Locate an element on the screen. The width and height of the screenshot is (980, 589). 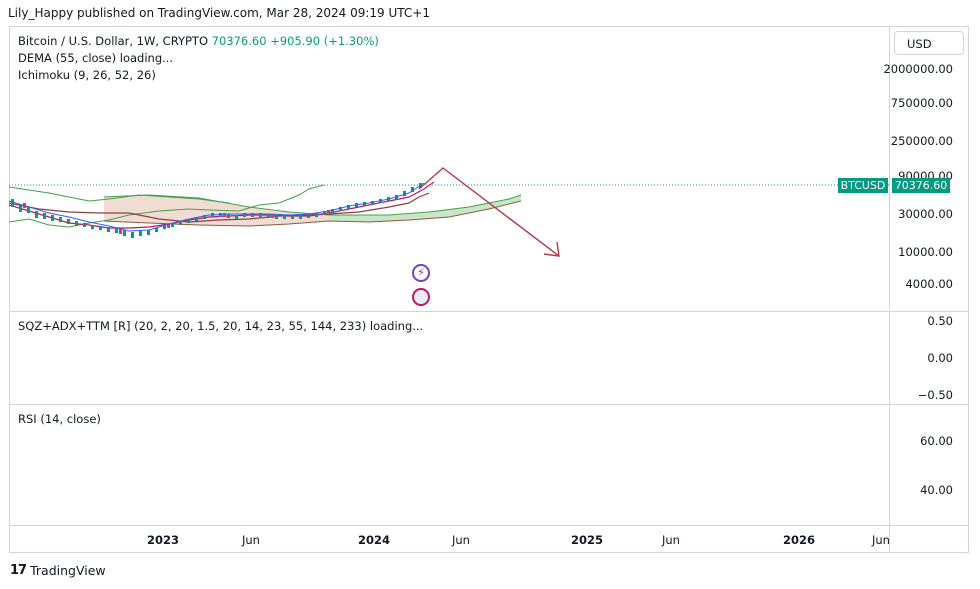
time-axis-label: 2026 is located at coordinates (799, 540).